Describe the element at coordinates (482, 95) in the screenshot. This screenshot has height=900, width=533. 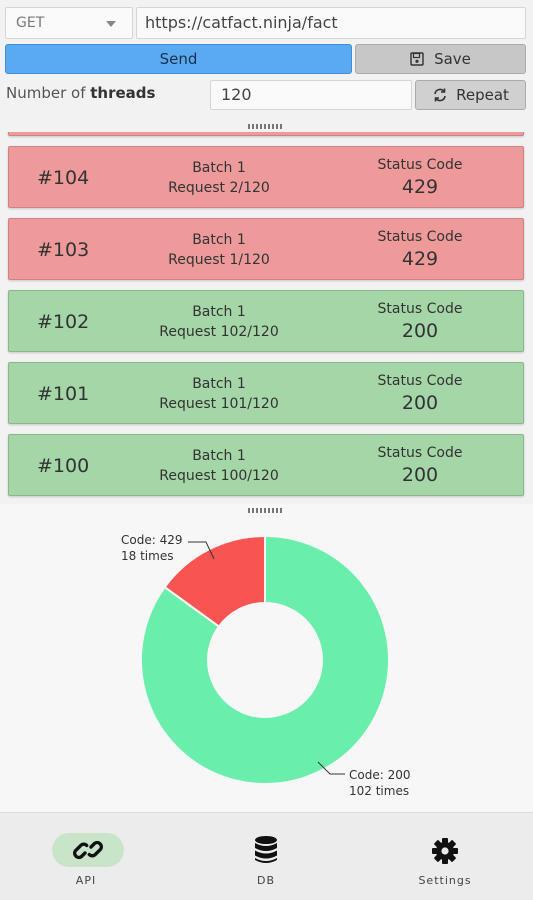
I see `repeat-button-label: Repeat` at that location.